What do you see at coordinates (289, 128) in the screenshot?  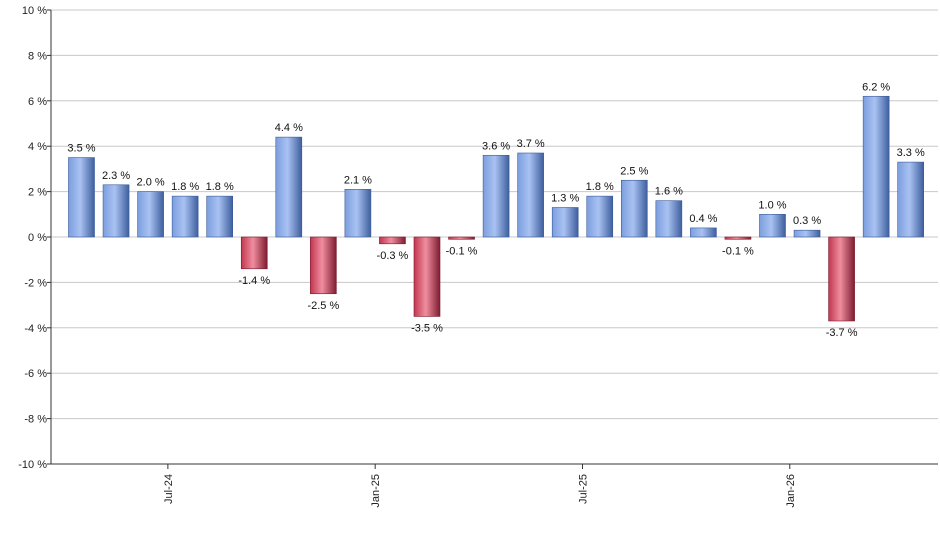 I see `bar-value-label: 4.4 %` at bounding box center [289, 128].